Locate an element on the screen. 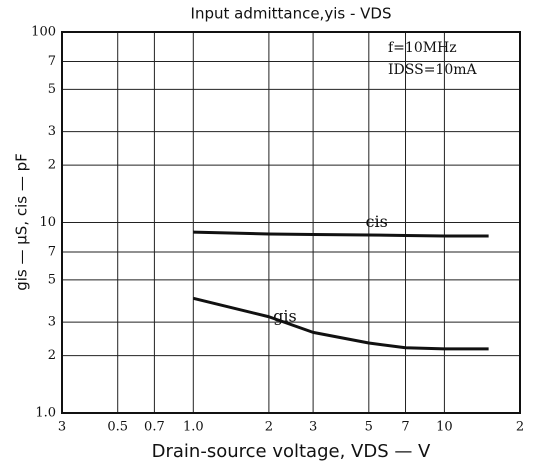  y-tick-label: 10 is located at coordinates (47, 222).